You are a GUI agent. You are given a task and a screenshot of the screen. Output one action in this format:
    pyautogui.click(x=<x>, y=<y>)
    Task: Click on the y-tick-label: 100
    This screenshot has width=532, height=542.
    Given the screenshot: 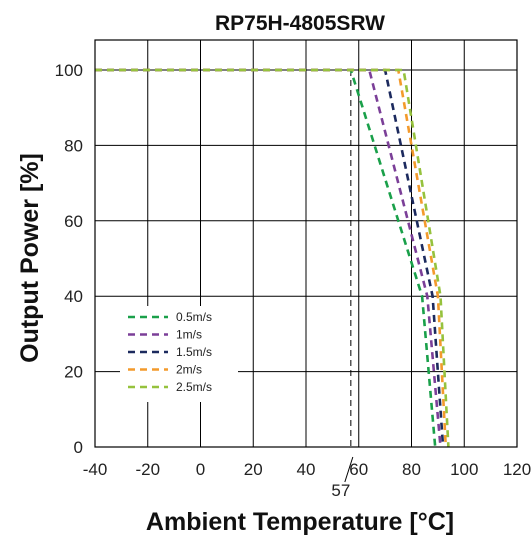 What is the action you would take?
    pyautogui.click(x=69, y=70)
    